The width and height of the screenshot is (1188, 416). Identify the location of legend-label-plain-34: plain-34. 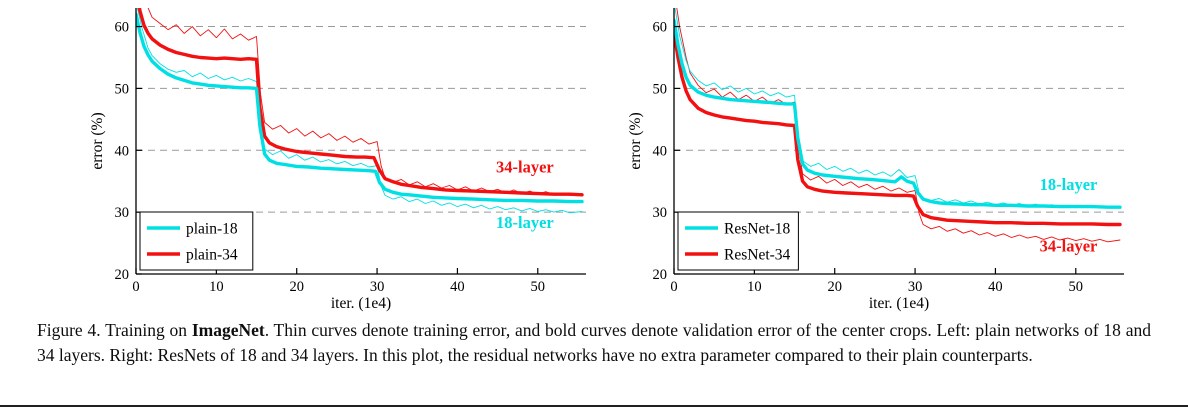
(212, 255).